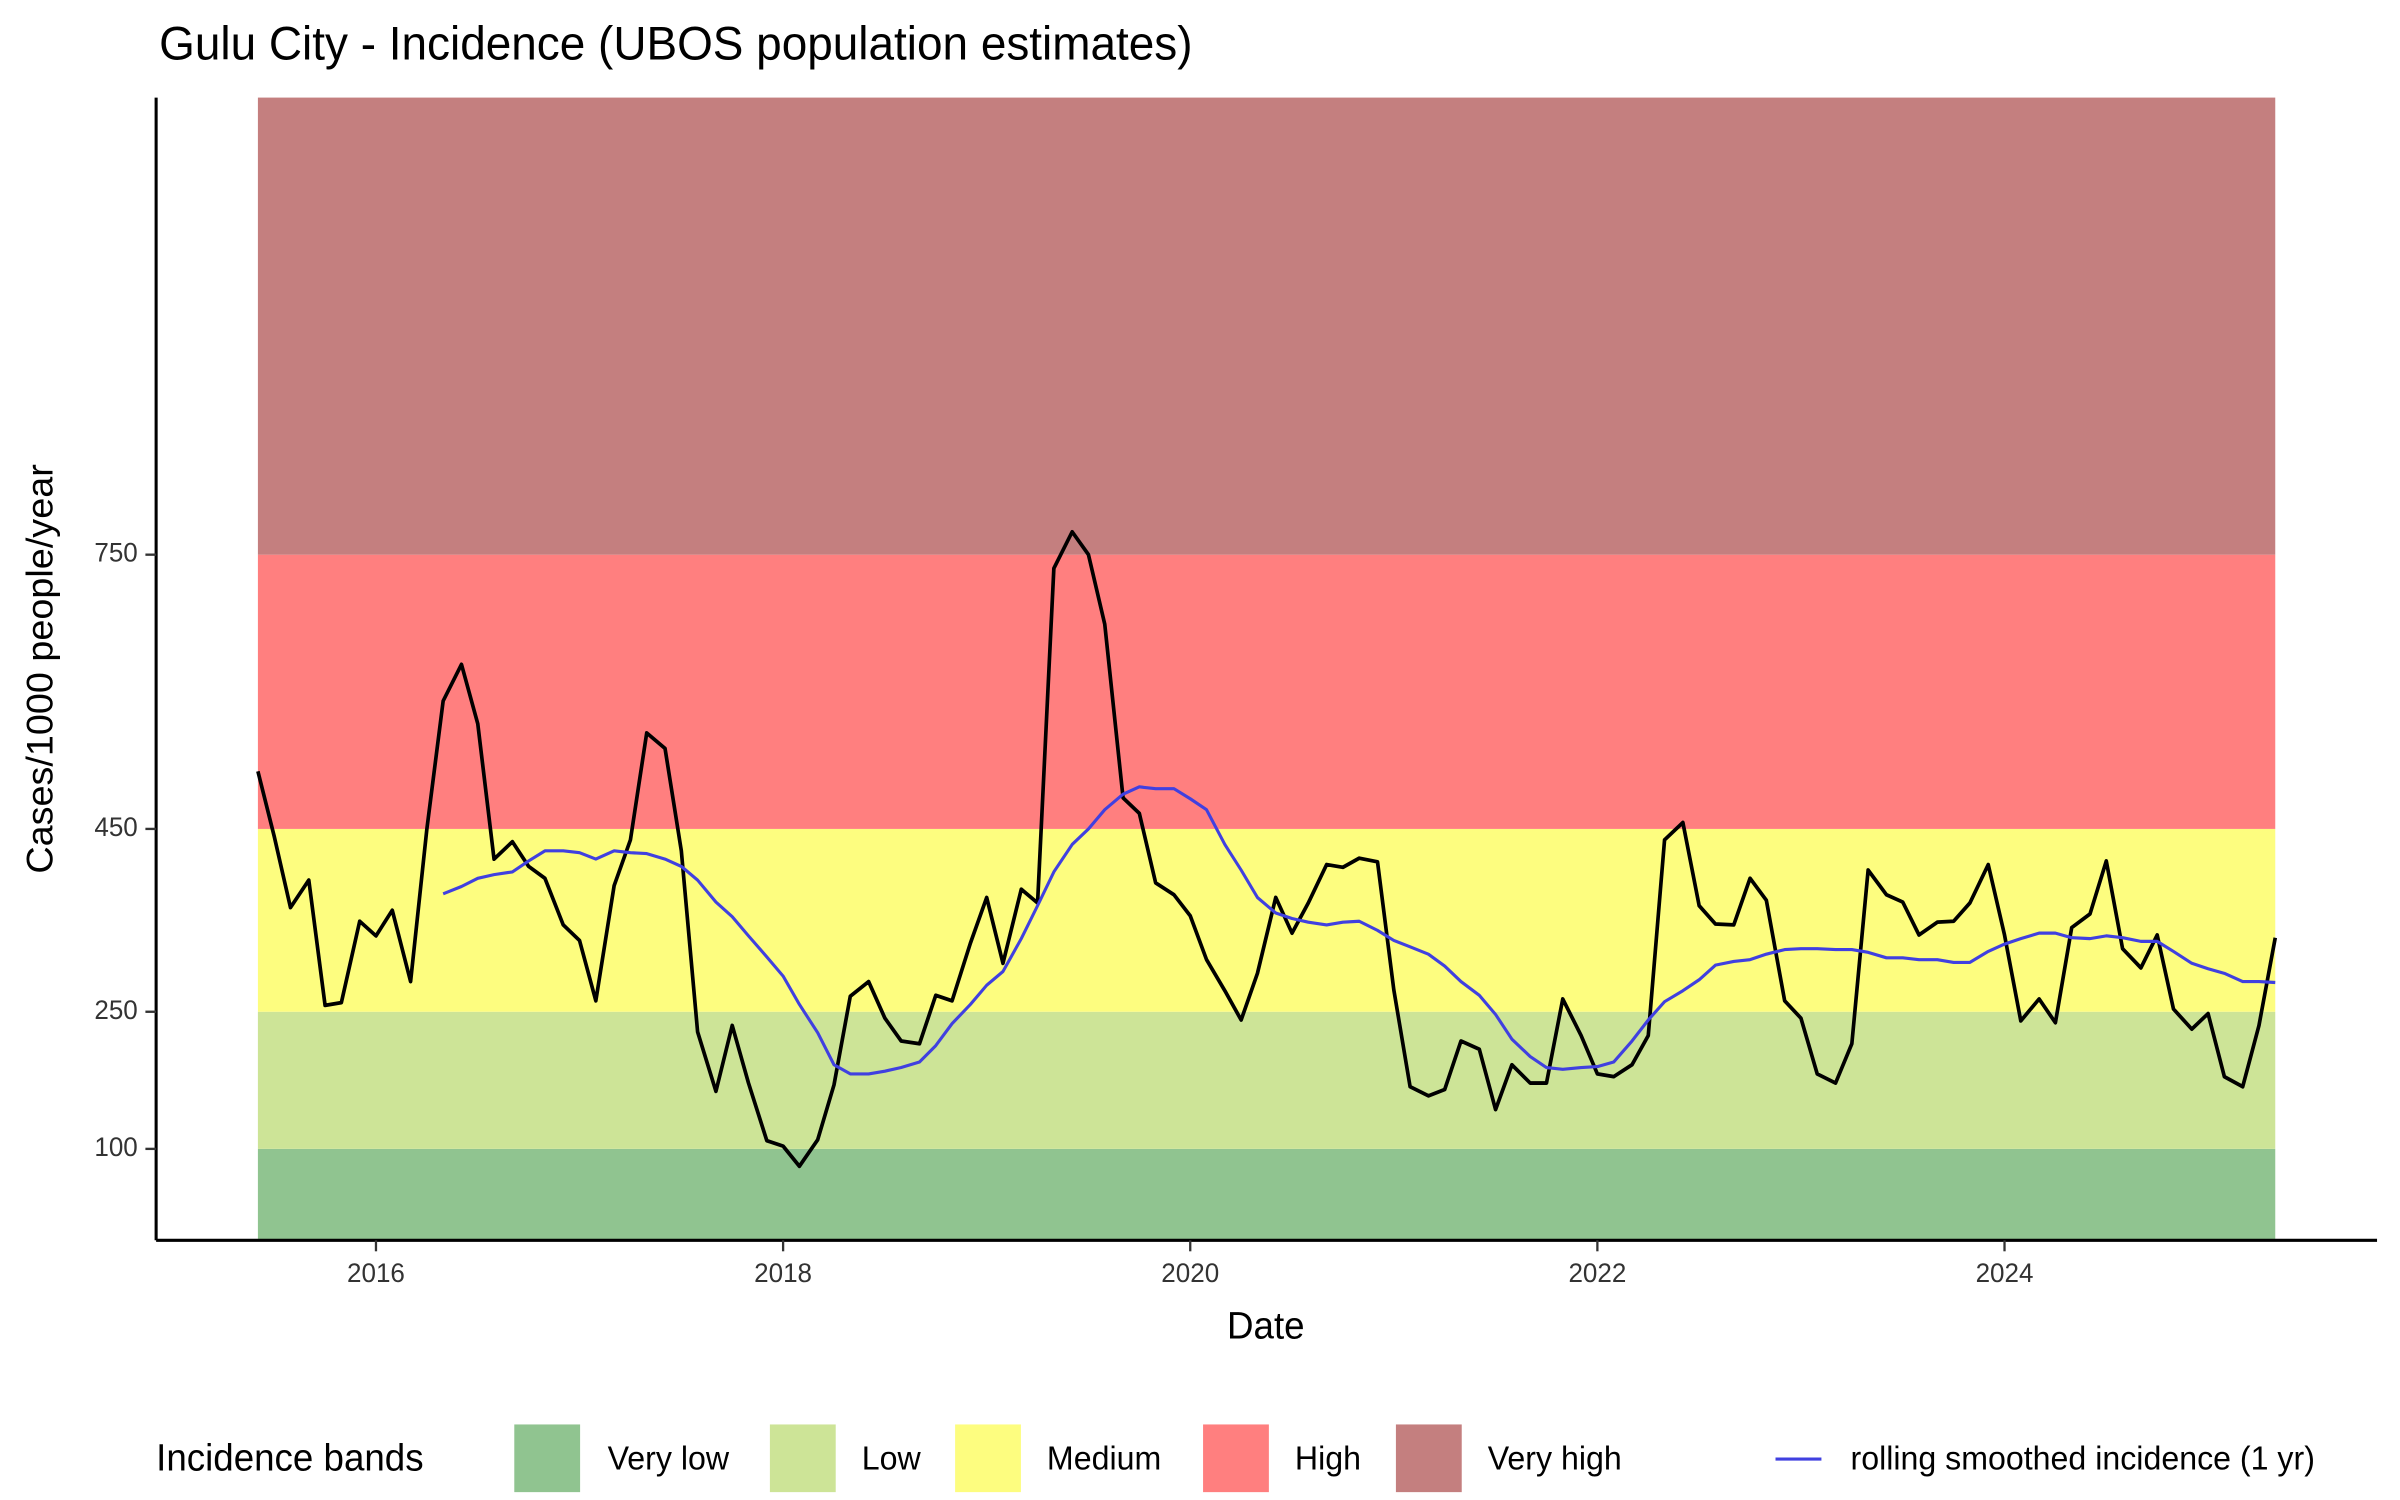 This screenshot has height=1500, width=2400. Describe the element at coordinates (39, 668) in the screenshot. I see `y-axis-label: Cases/1000 people/year` at that location.